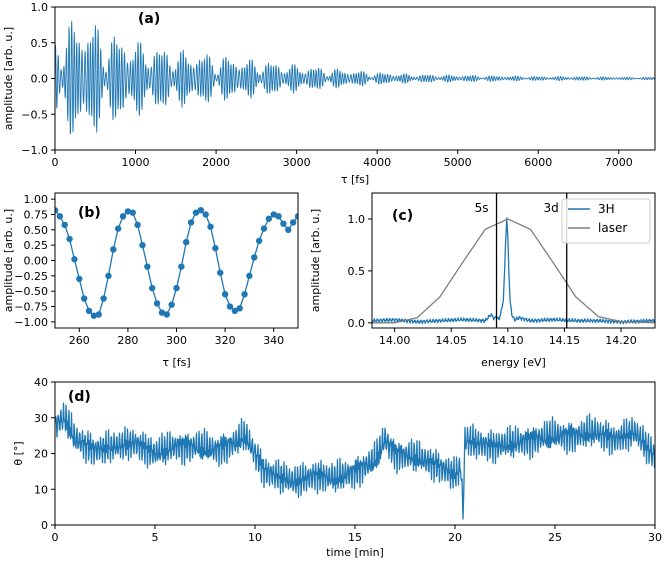  What do you see at coordinates (34, 150) in the screenshot?
I see `y-tick-label: −1.0` at bounding box center [34, 150].